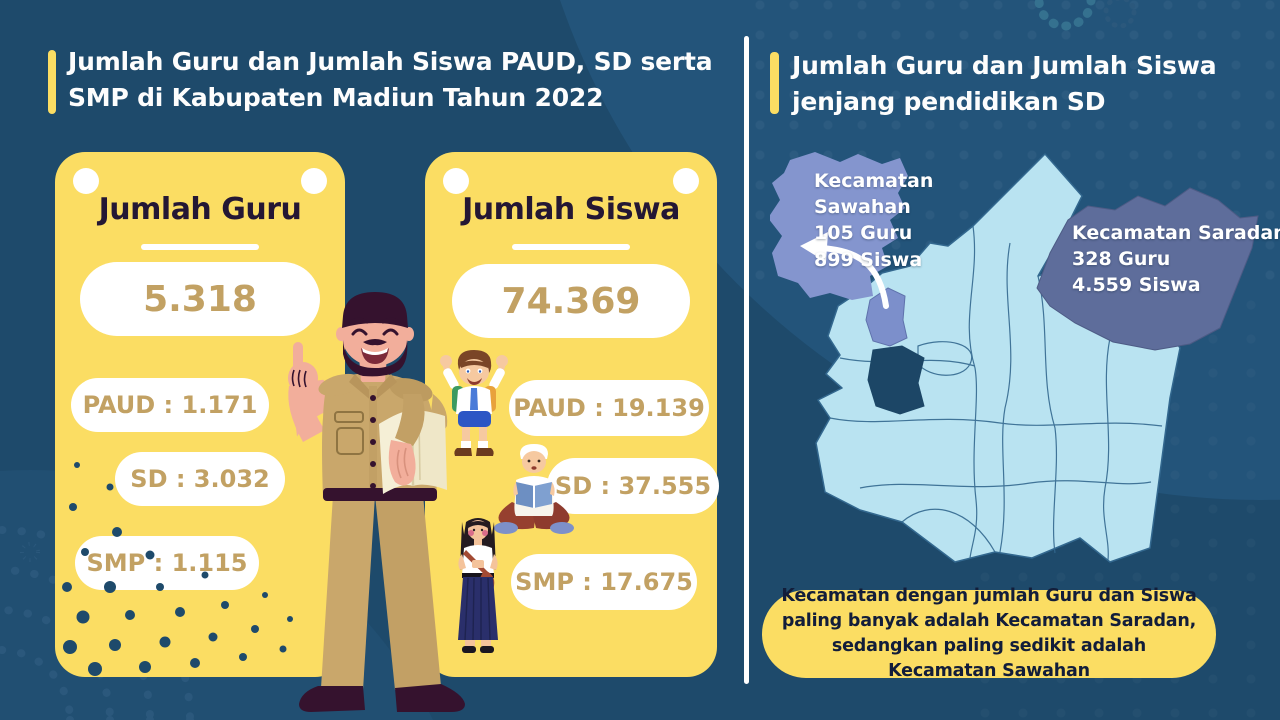  I want to click on siswa-card-underline, so click(571, 247).